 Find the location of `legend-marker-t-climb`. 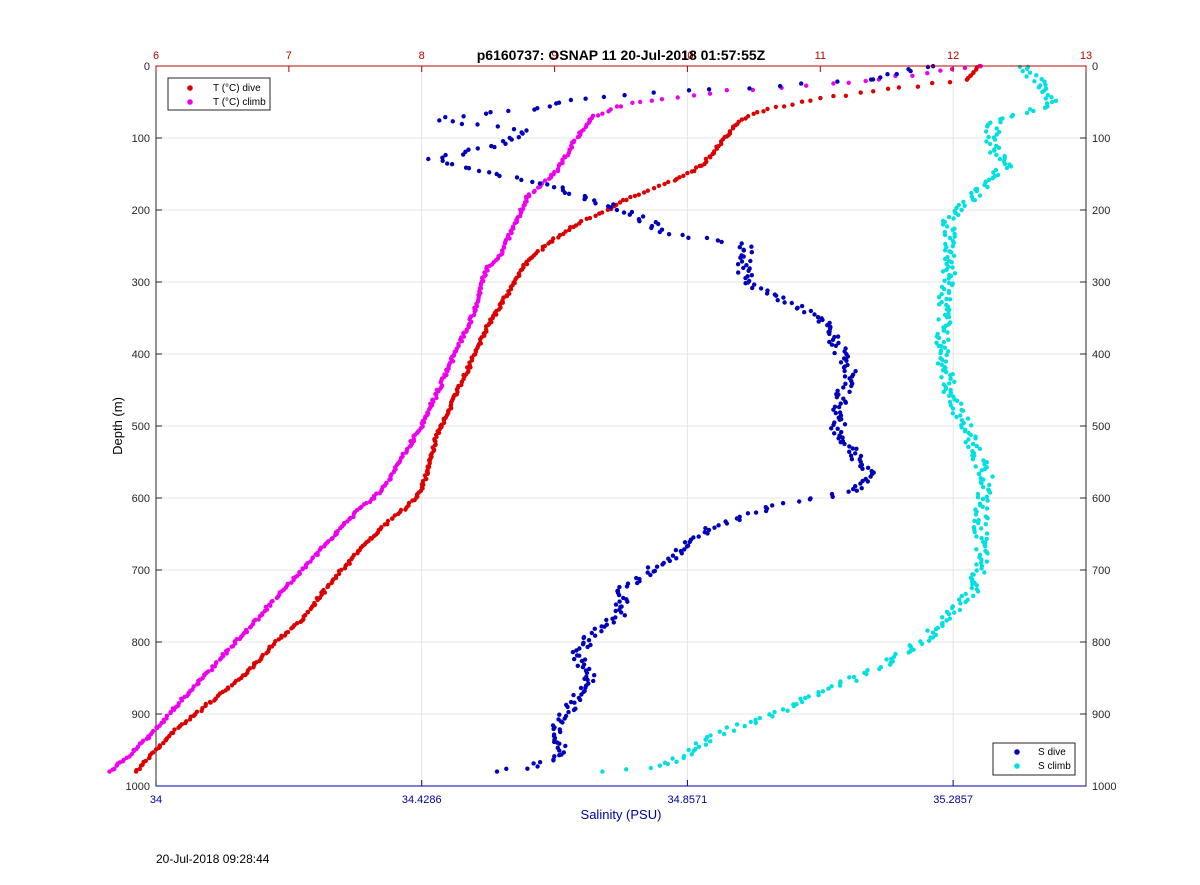

legend-marker-t-climb is located at coordinates (190, 102).